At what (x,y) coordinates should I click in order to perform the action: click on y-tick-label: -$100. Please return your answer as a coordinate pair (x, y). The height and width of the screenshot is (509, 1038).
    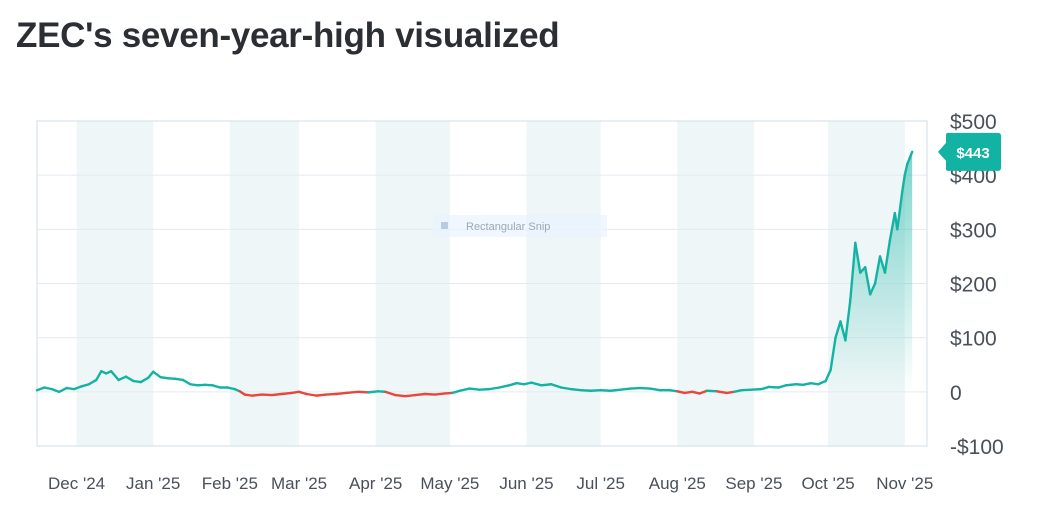
    Looking at the image, I should click on (977, 447).